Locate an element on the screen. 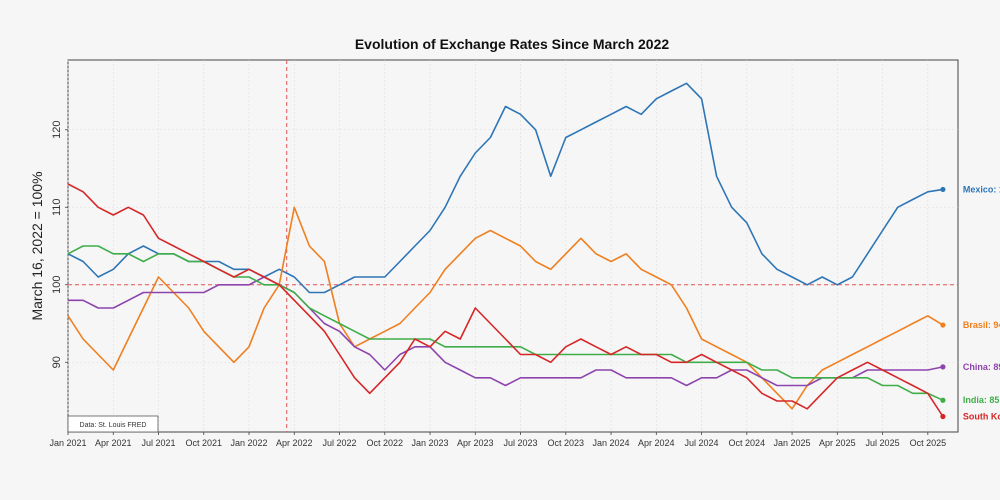 The height and width of the screenshot is (500, 1000). y-tick-label: 90 is located at coordinates (57, 362).